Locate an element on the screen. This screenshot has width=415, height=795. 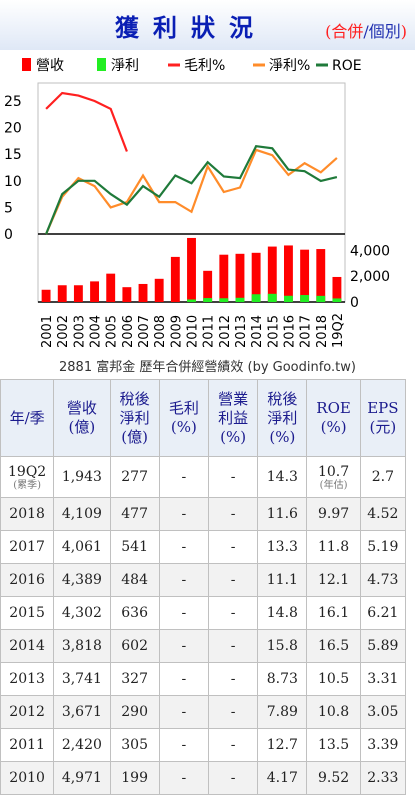
left-tick-label: 0 is located at coordinates (8, 235).